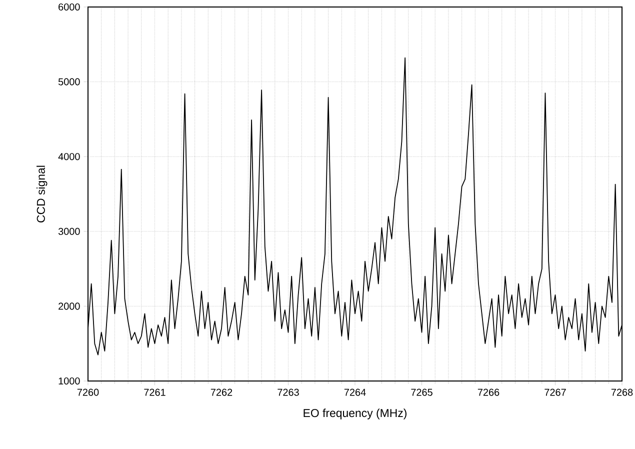 The height and width of the screenshot is (449, 635). Describe the element at coordinates (69, 306) in the screenshot. I see `y-tick-label: 2000` at that location.